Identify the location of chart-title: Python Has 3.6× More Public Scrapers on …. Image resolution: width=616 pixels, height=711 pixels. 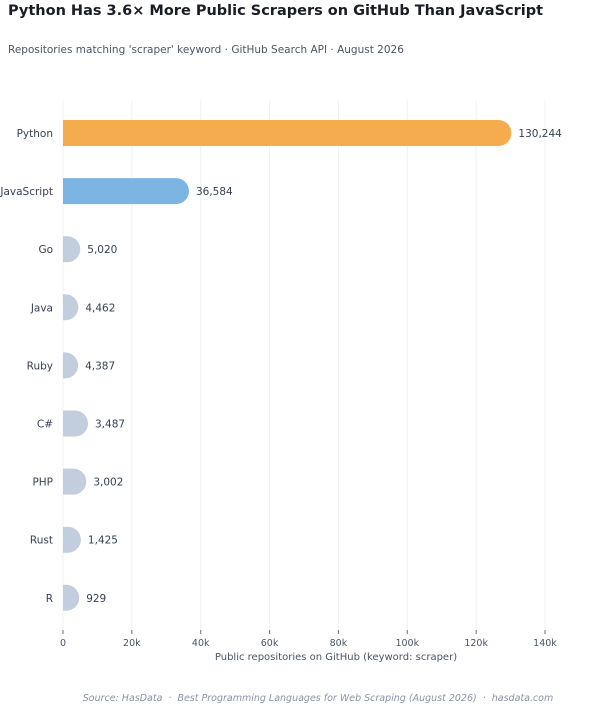
(276, 11).